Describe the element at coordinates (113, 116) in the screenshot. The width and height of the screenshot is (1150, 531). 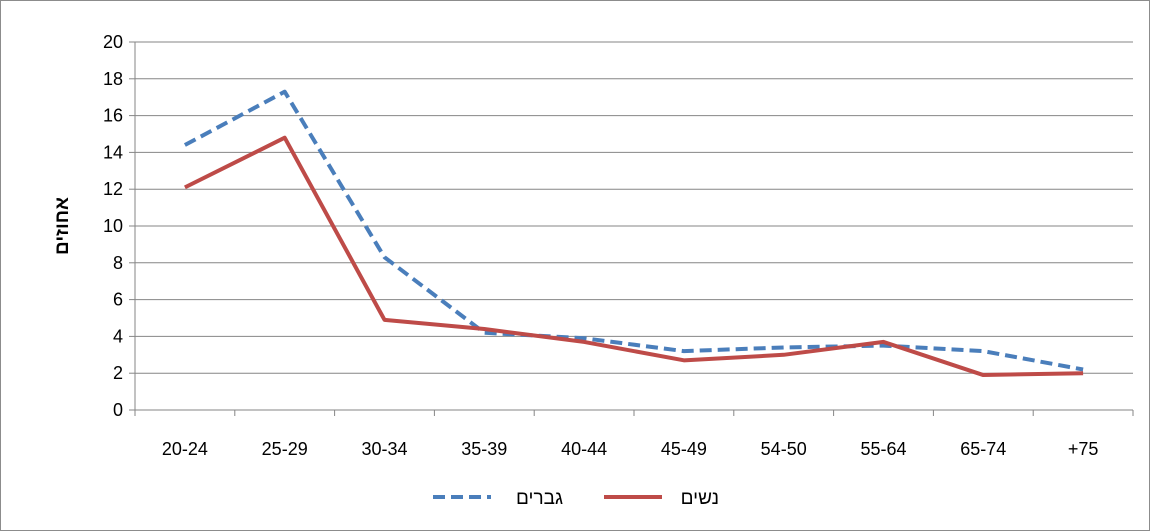
I see `y-tick-label: 16` at that location.